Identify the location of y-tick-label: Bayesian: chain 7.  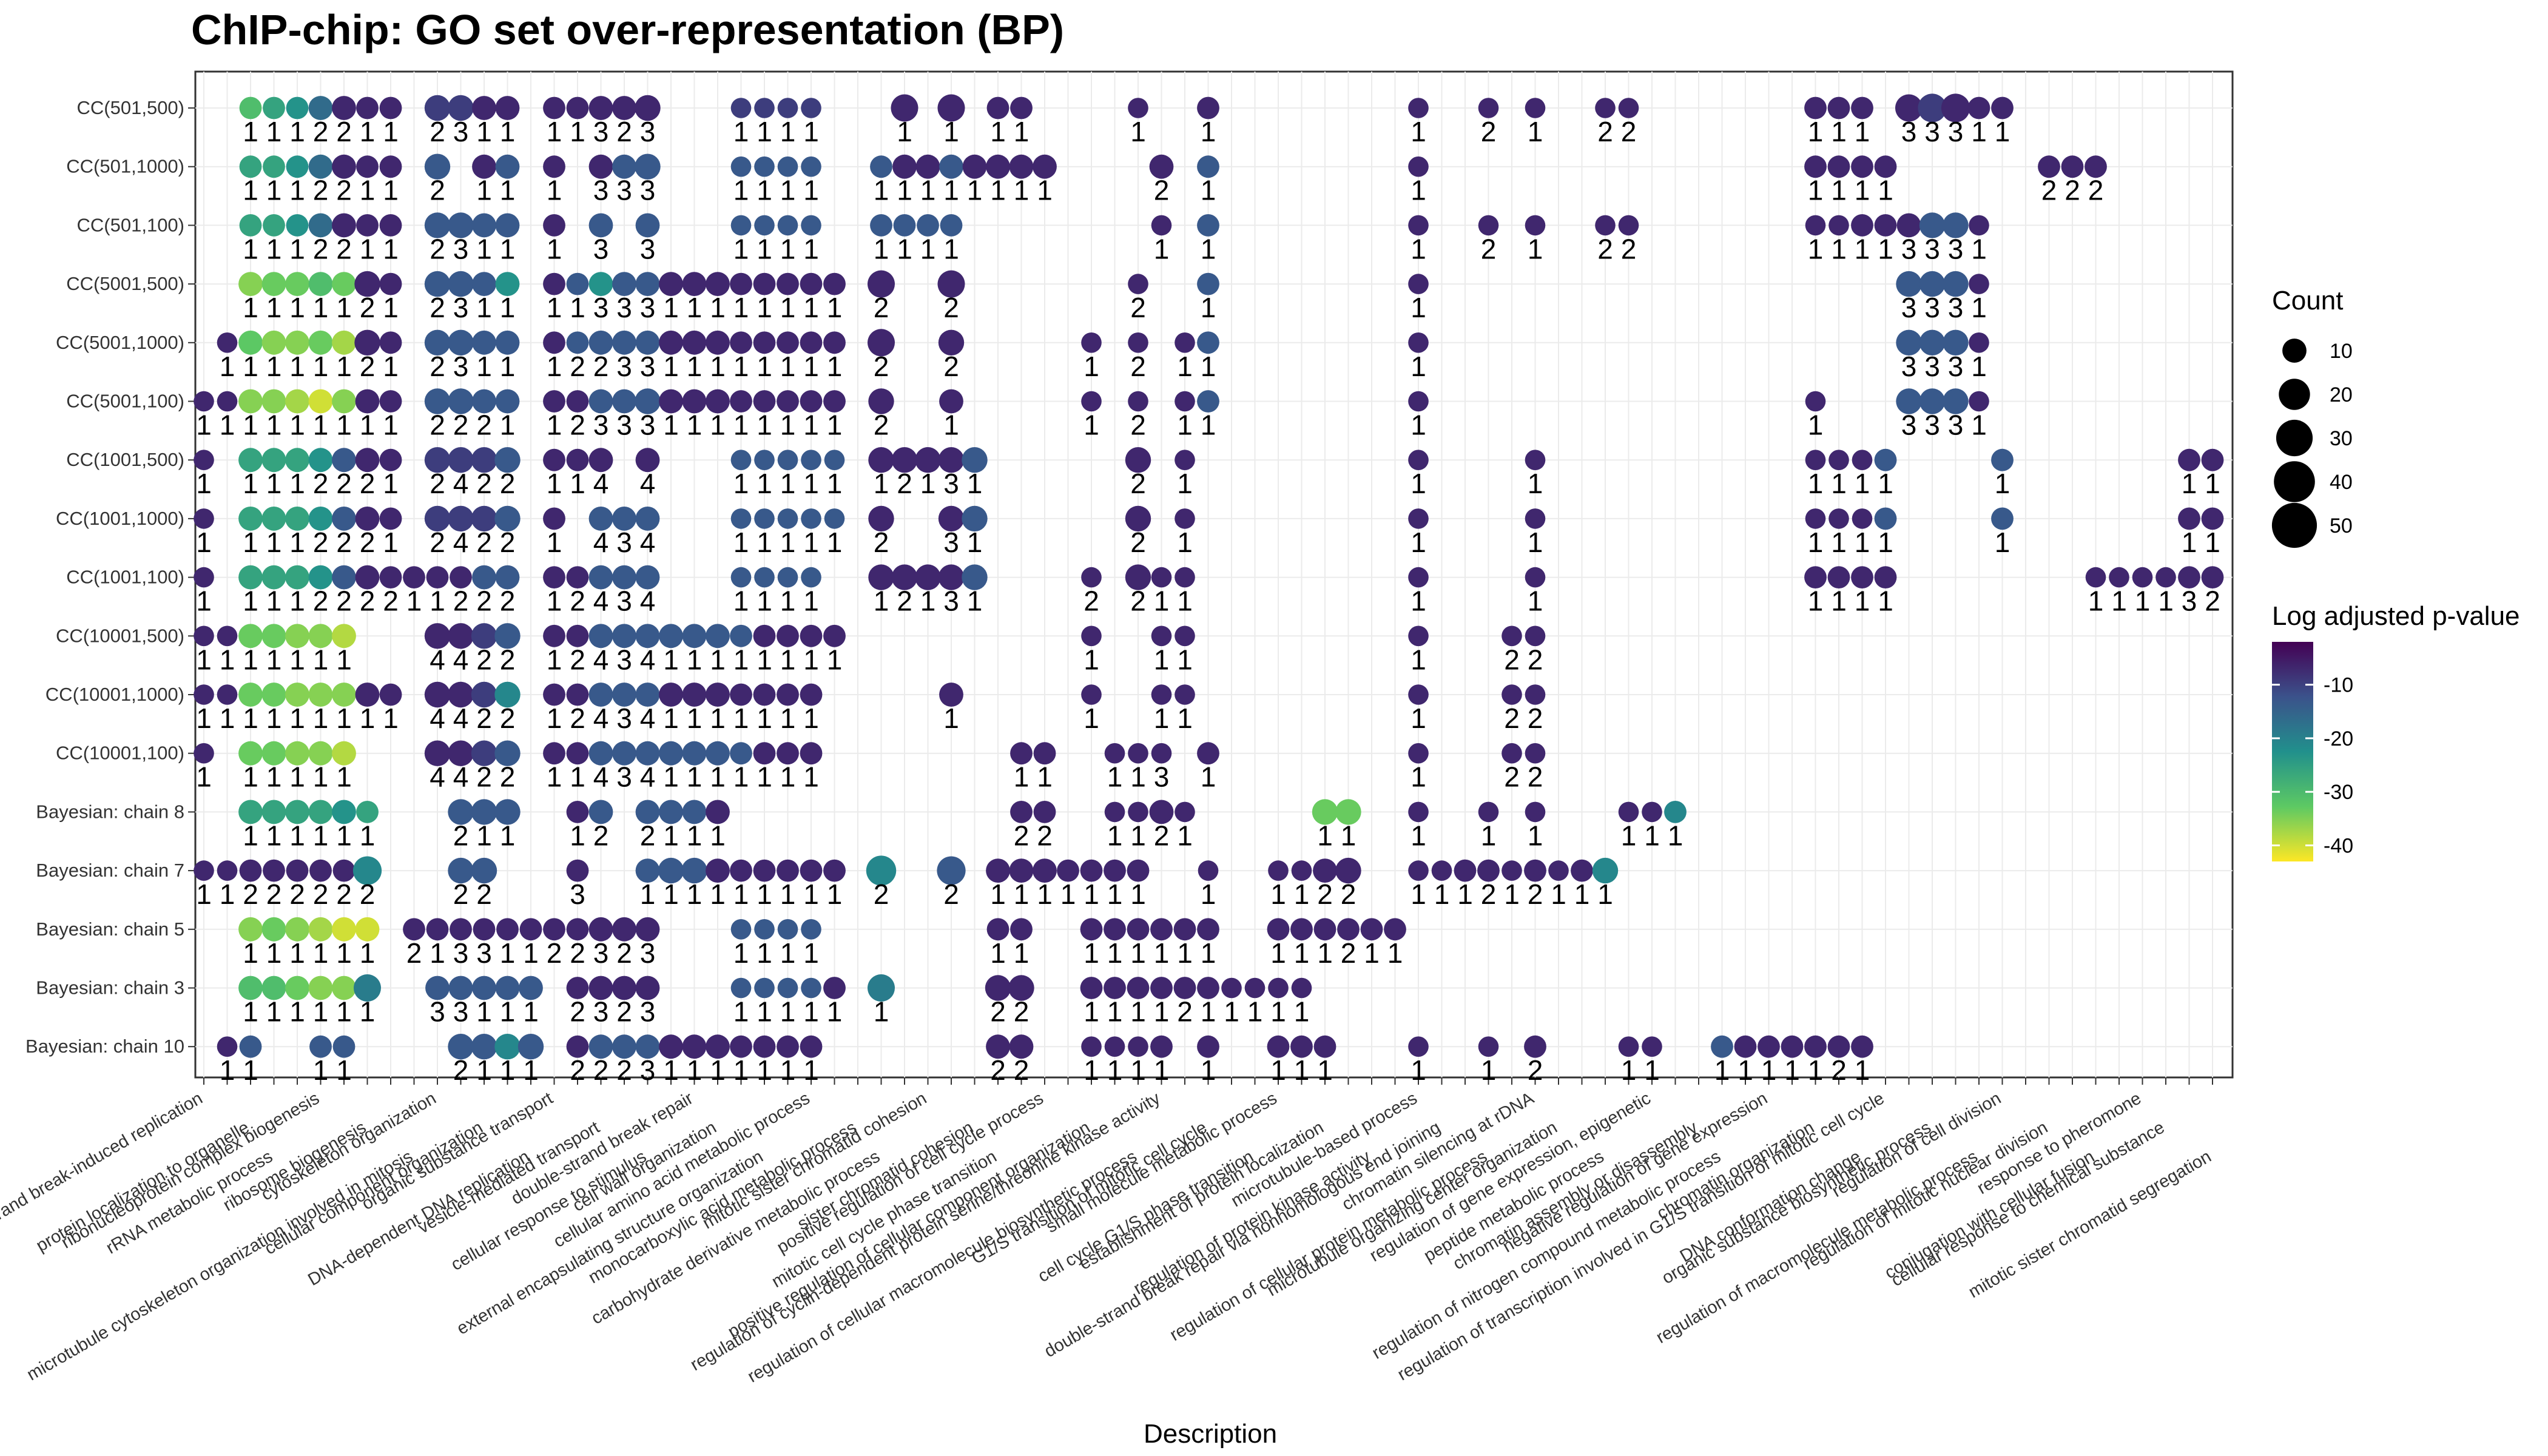
(110, 870).